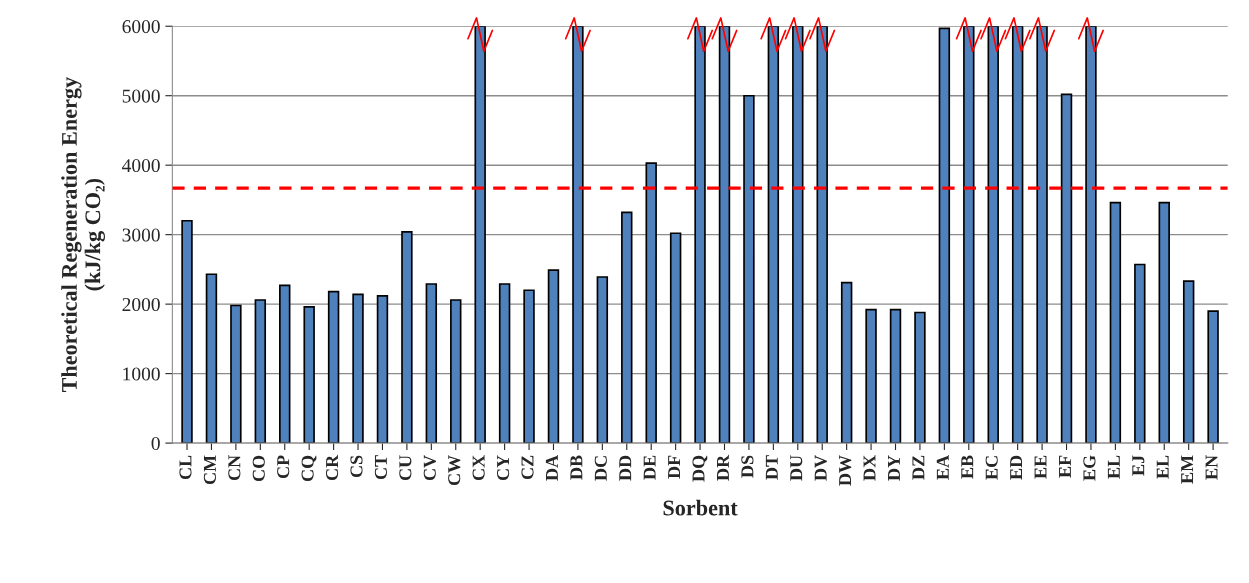 The image size is (1249, 583). I want to click on x-tick-label: DX, so click(869, 468).